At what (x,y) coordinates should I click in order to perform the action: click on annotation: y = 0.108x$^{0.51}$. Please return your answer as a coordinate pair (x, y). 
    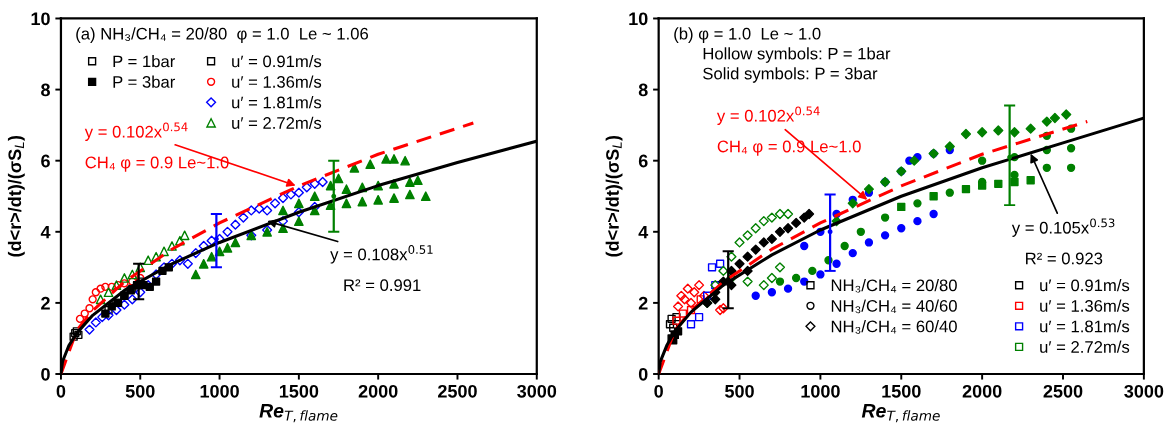
    Looking at the image, I should click on (381, 254).